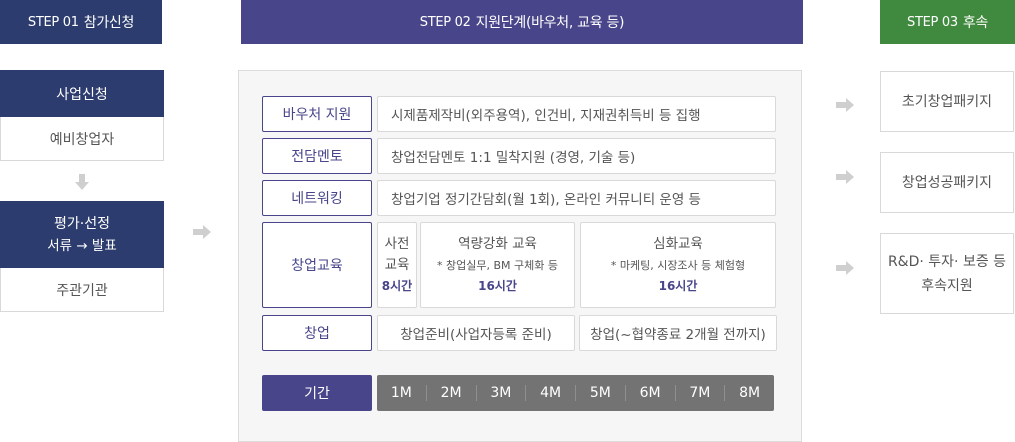 This screenshot has height=442, width=1015. I want to click on early-startup-package: 초기창업패키지, so click(947, 101).